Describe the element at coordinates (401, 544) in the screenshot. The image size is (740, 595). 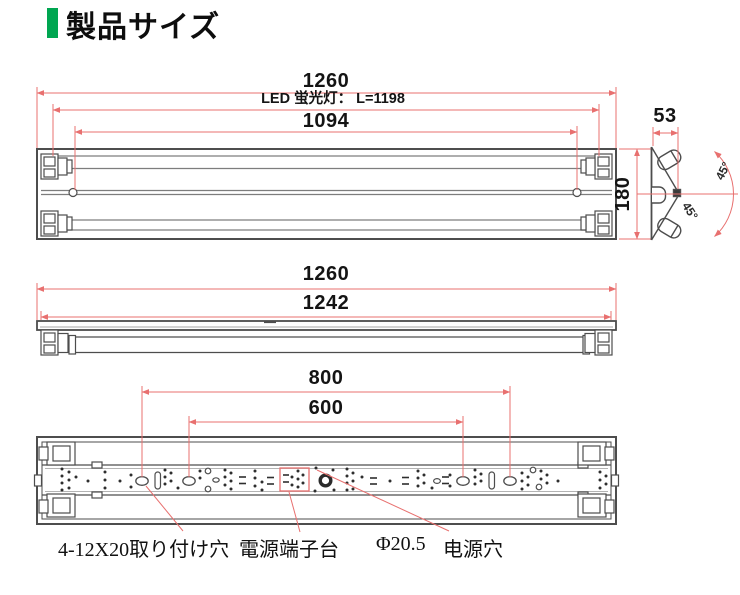
I see `label-hole-diameter: Φ20.5` at that location.